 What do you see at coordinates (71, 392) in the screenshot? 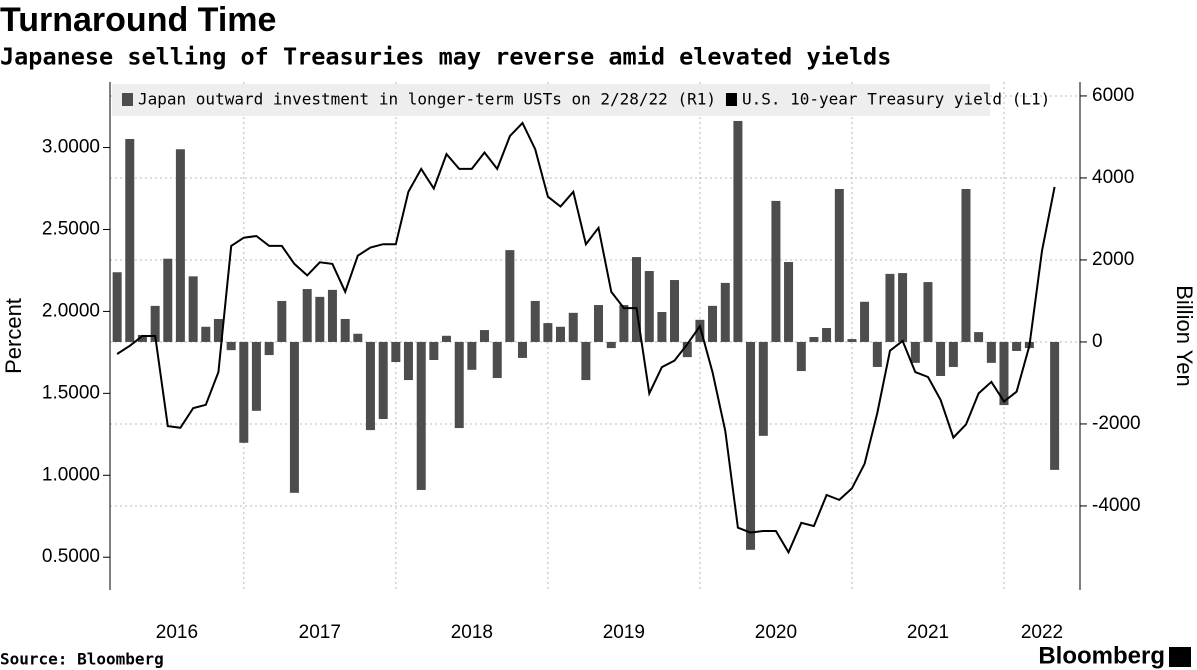
I see `y-tick-label: 1.5000` at bounding box center [71, 392].